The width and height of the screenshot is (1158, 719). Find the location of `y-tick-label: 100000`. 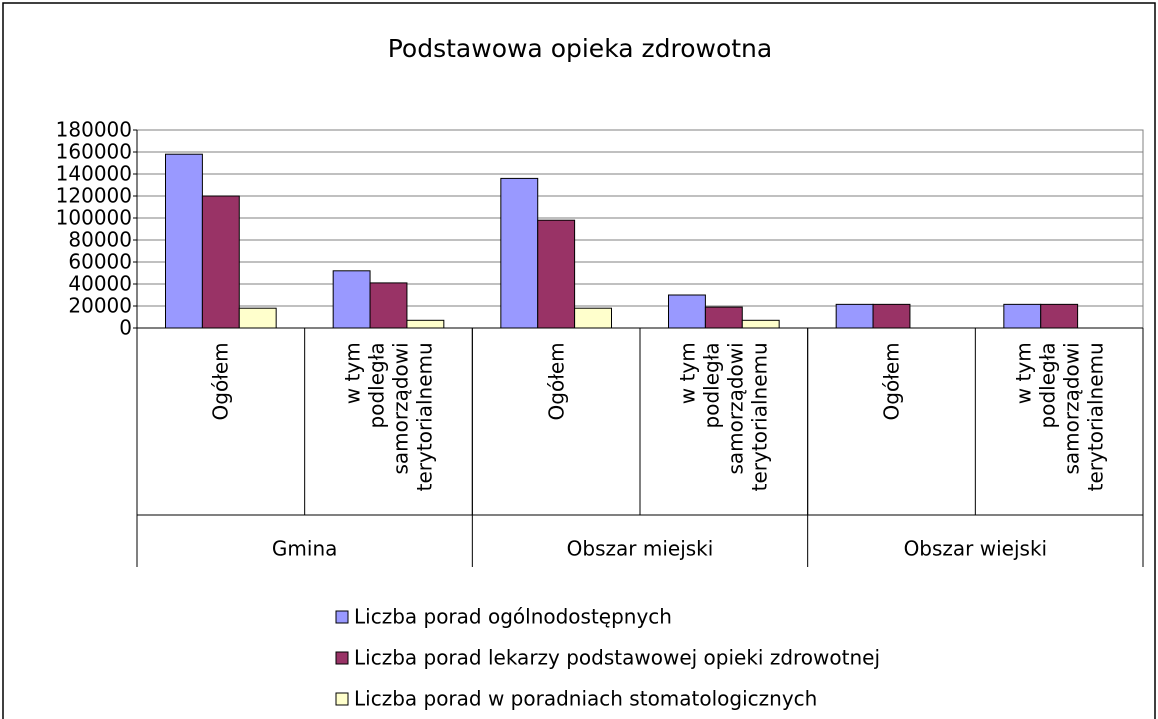

y-tick-label: 100000 is located at coordinates (94, 218).